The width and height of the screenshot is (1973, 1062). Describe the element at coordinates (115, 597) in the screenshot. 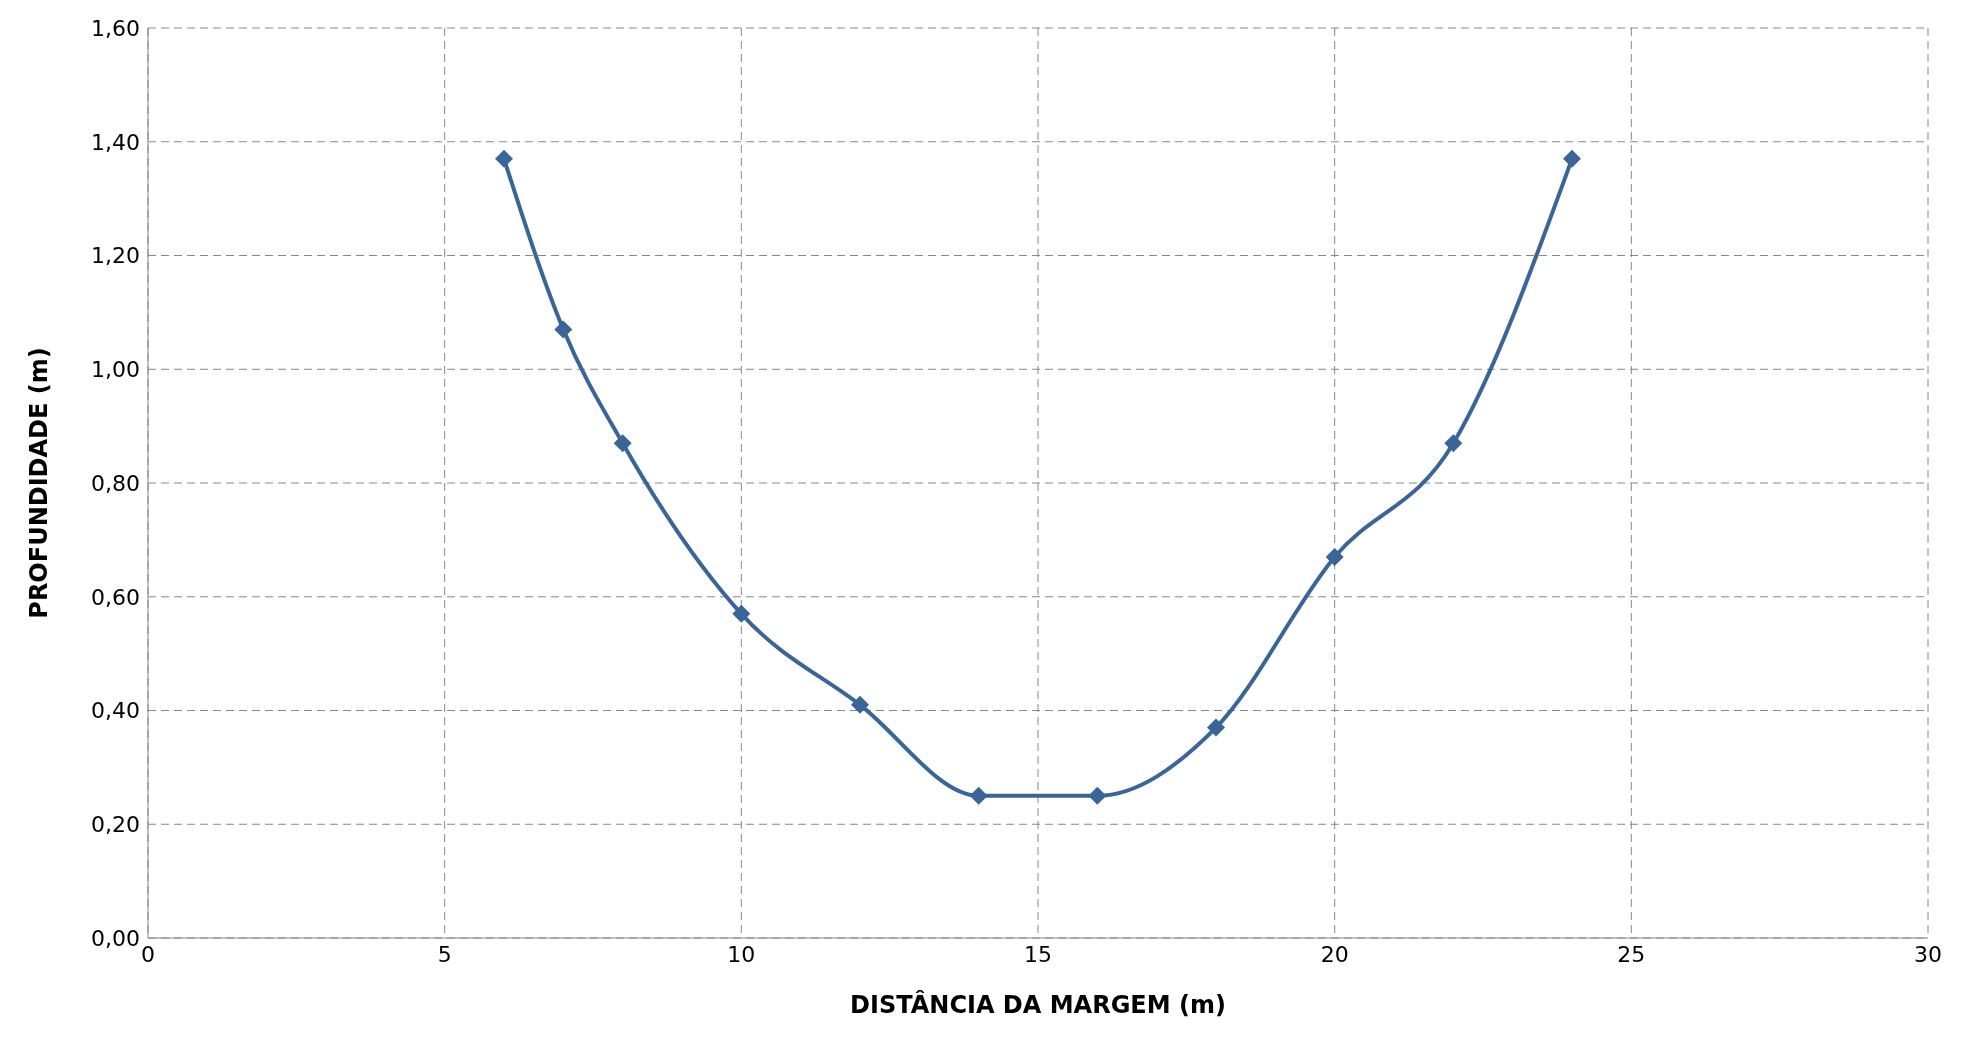

I see `y-tick-label: 0,60` at that location.